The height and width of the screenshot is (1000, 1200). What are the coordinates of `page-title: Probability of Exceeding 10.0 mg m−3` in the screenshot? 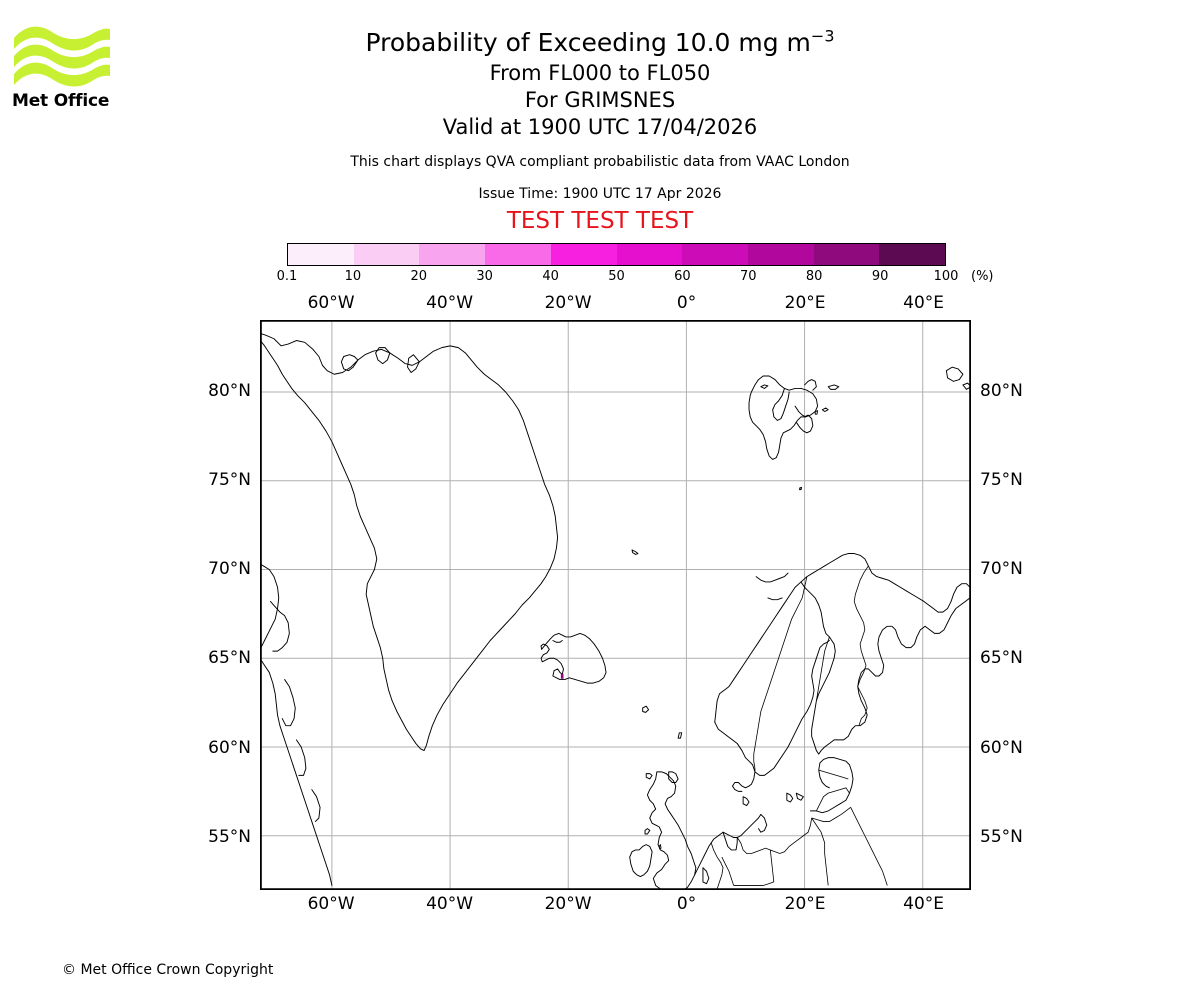 It's located at (600, 43).